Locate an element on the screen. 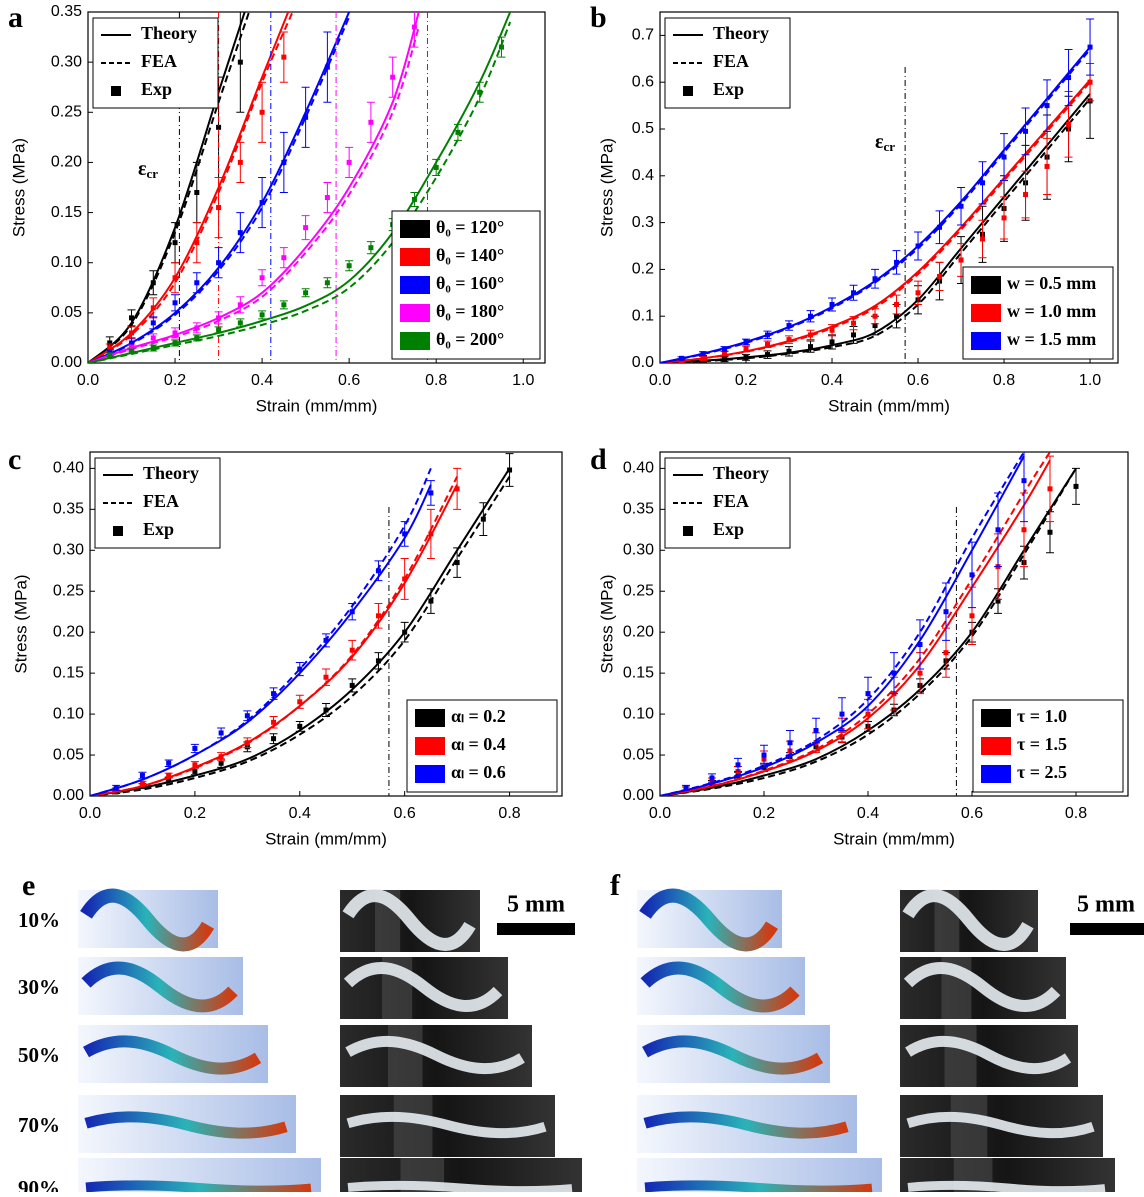 The height and width of the screenshot is (1197, 1144). y-tick-label: 0.1 is located at coordinates (643, 315).